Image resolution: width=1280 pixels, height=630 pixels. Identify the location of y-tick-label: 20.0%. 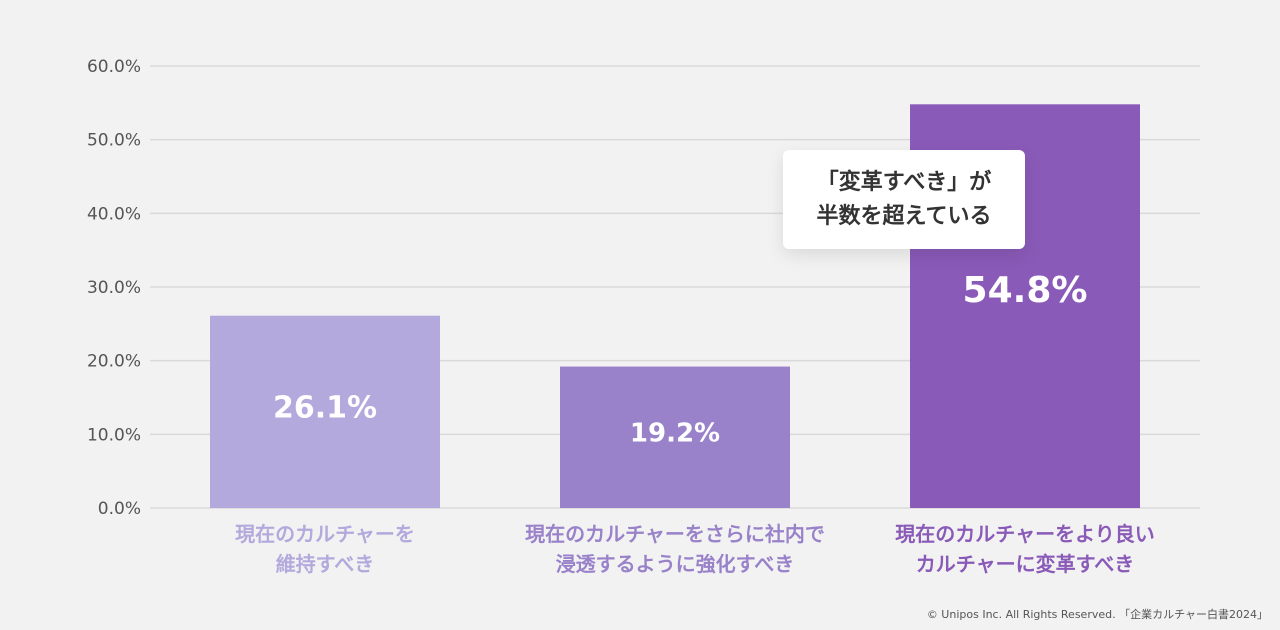
(114, 362).